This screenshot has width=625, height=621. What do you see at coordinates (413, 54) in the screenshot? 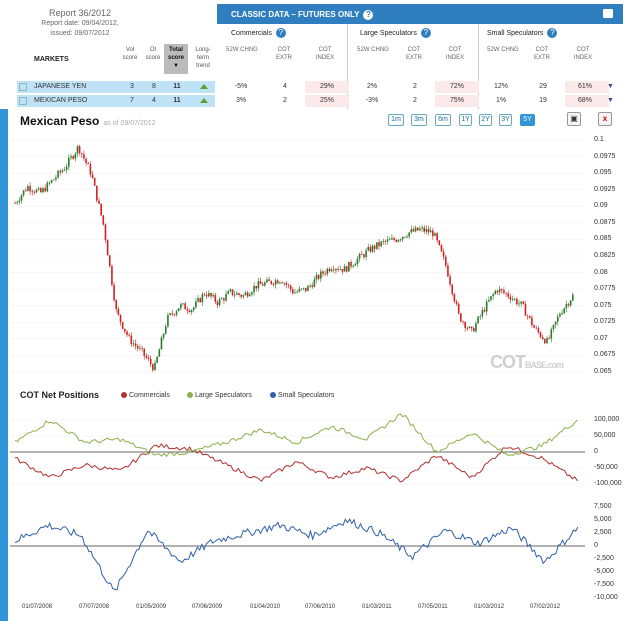
I see `large-extr-header: COT EXTR` at bounding box center [413, 54].